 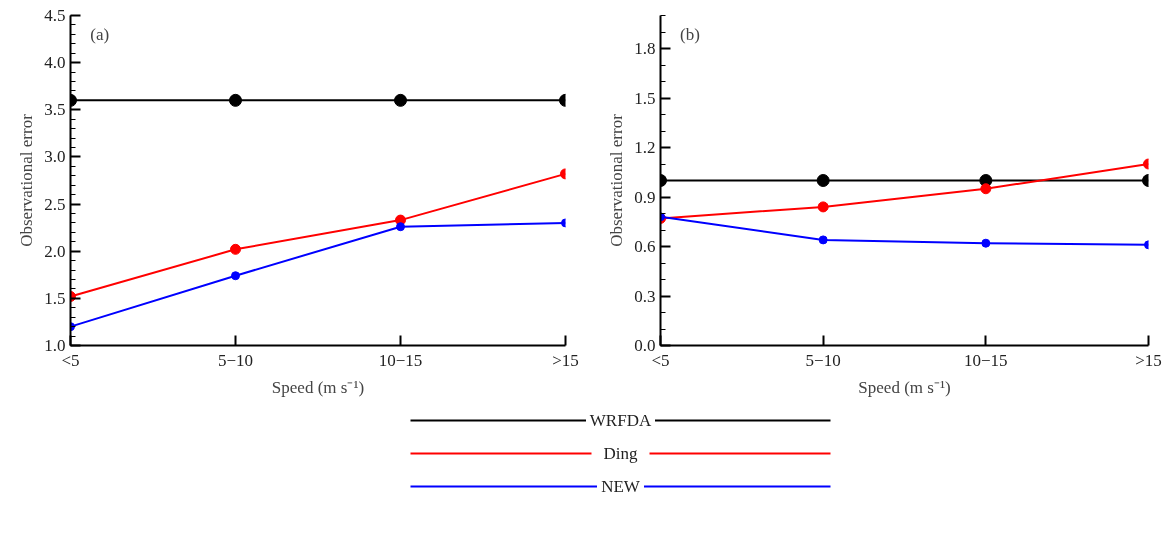 What do you see at coordinates (645, 246) in the screenshot?
I see `y-tick-label: 0.6` at bounding box center [645, 246].